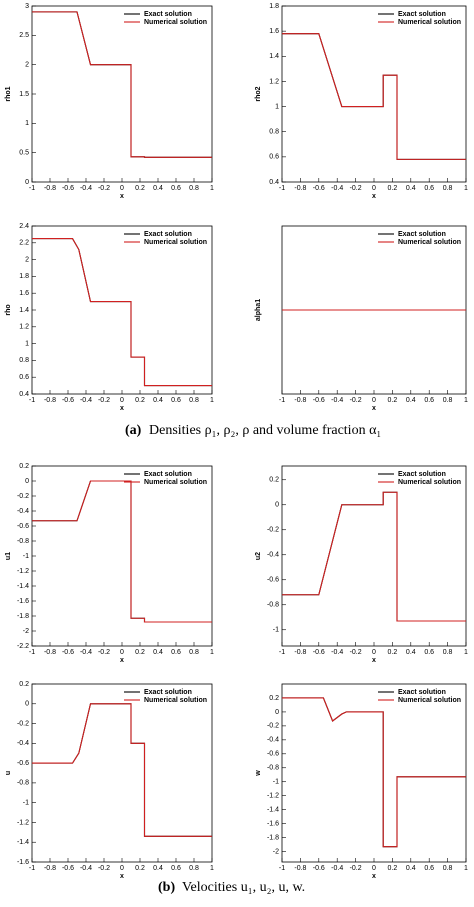 Image resolution: width=474 pixels, height=907 pixels. Describe the element at coordinates (274, 480) in the screenshot. I see `y-tick-label: 0.2` at that location.